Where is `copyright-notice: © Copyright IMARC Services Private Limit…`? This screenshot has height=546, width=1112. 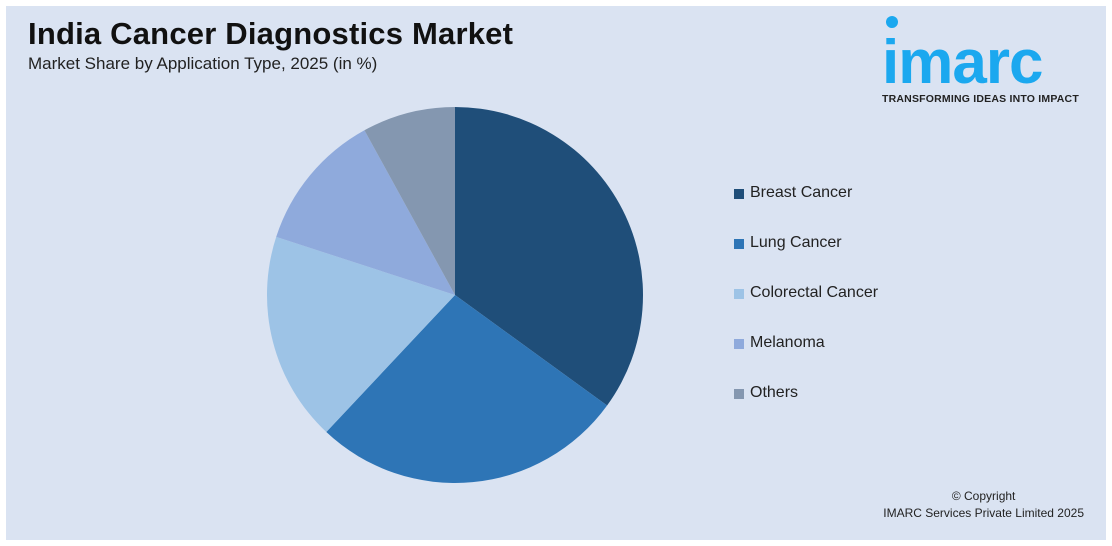
copyright-notice: © Copyright IMARC Services Private Limit… is located at coordinates (983, 505).